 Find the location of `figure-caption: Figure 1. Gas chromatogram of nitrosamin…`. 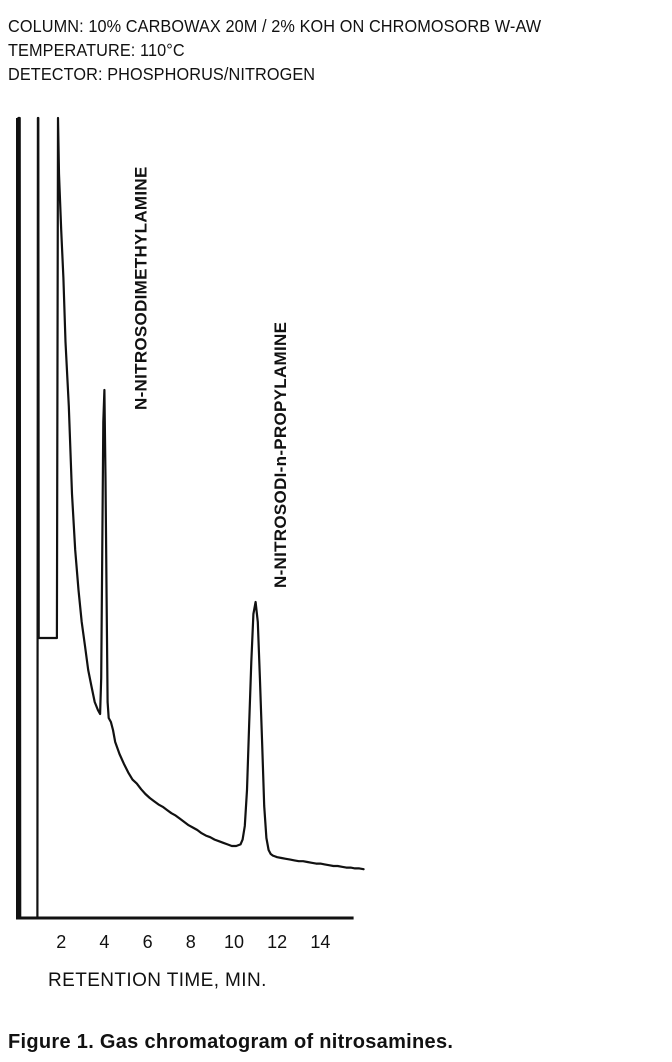

figure-caption: Figure 1. Gas chromatogram of nitrosamin… is located at coordinates (231, 1042).